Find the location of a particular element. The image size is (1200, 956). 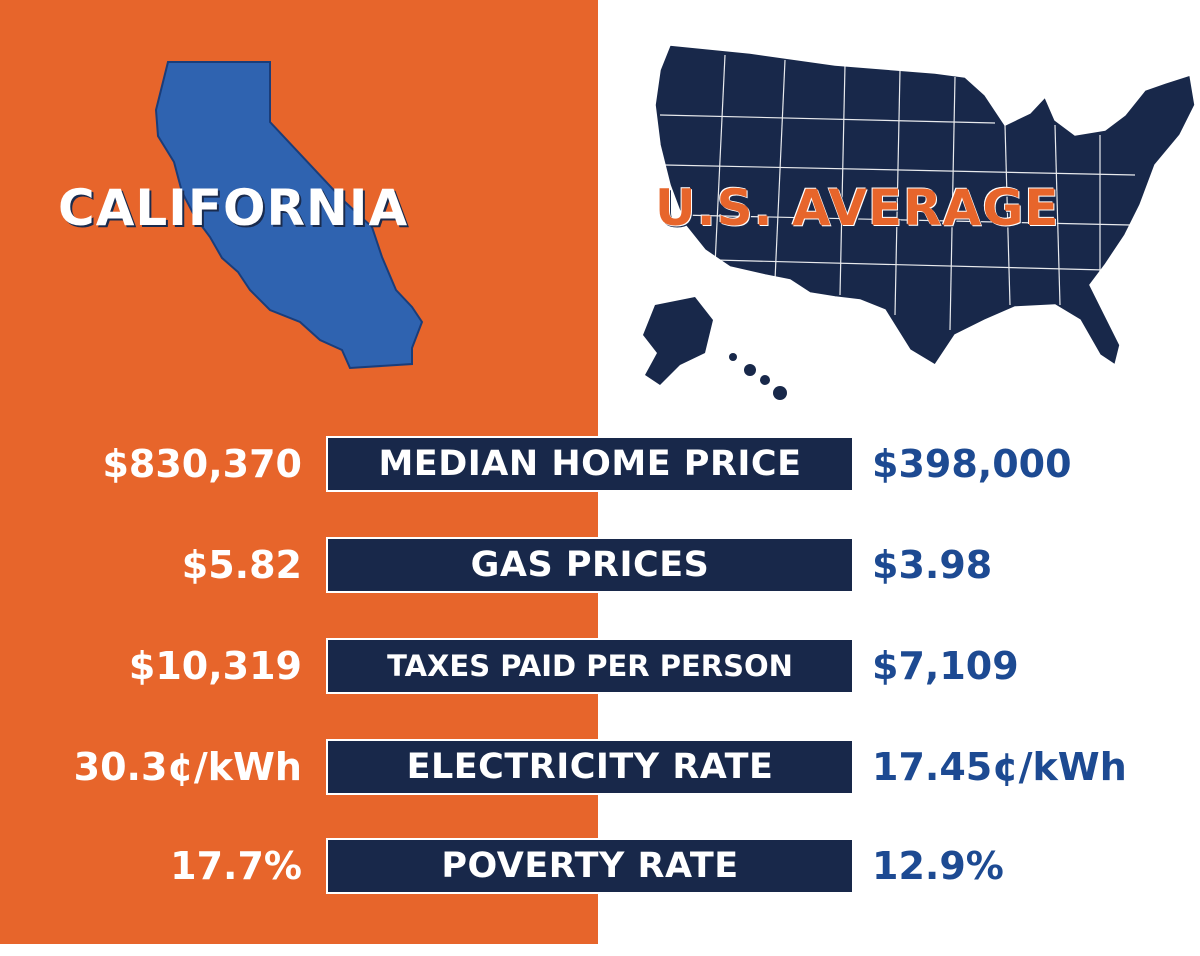

california-value: 30.3¢/kWh is located at coordinates (187, 767).